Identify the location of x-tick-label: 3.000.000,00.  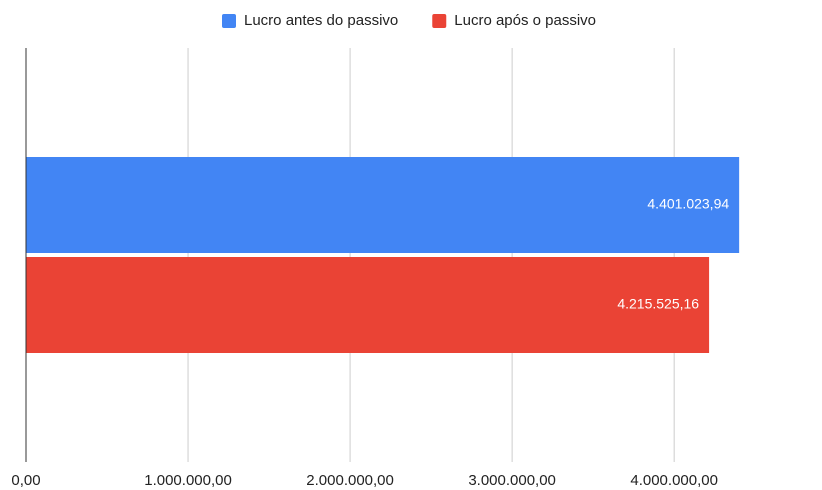
(512, 480).